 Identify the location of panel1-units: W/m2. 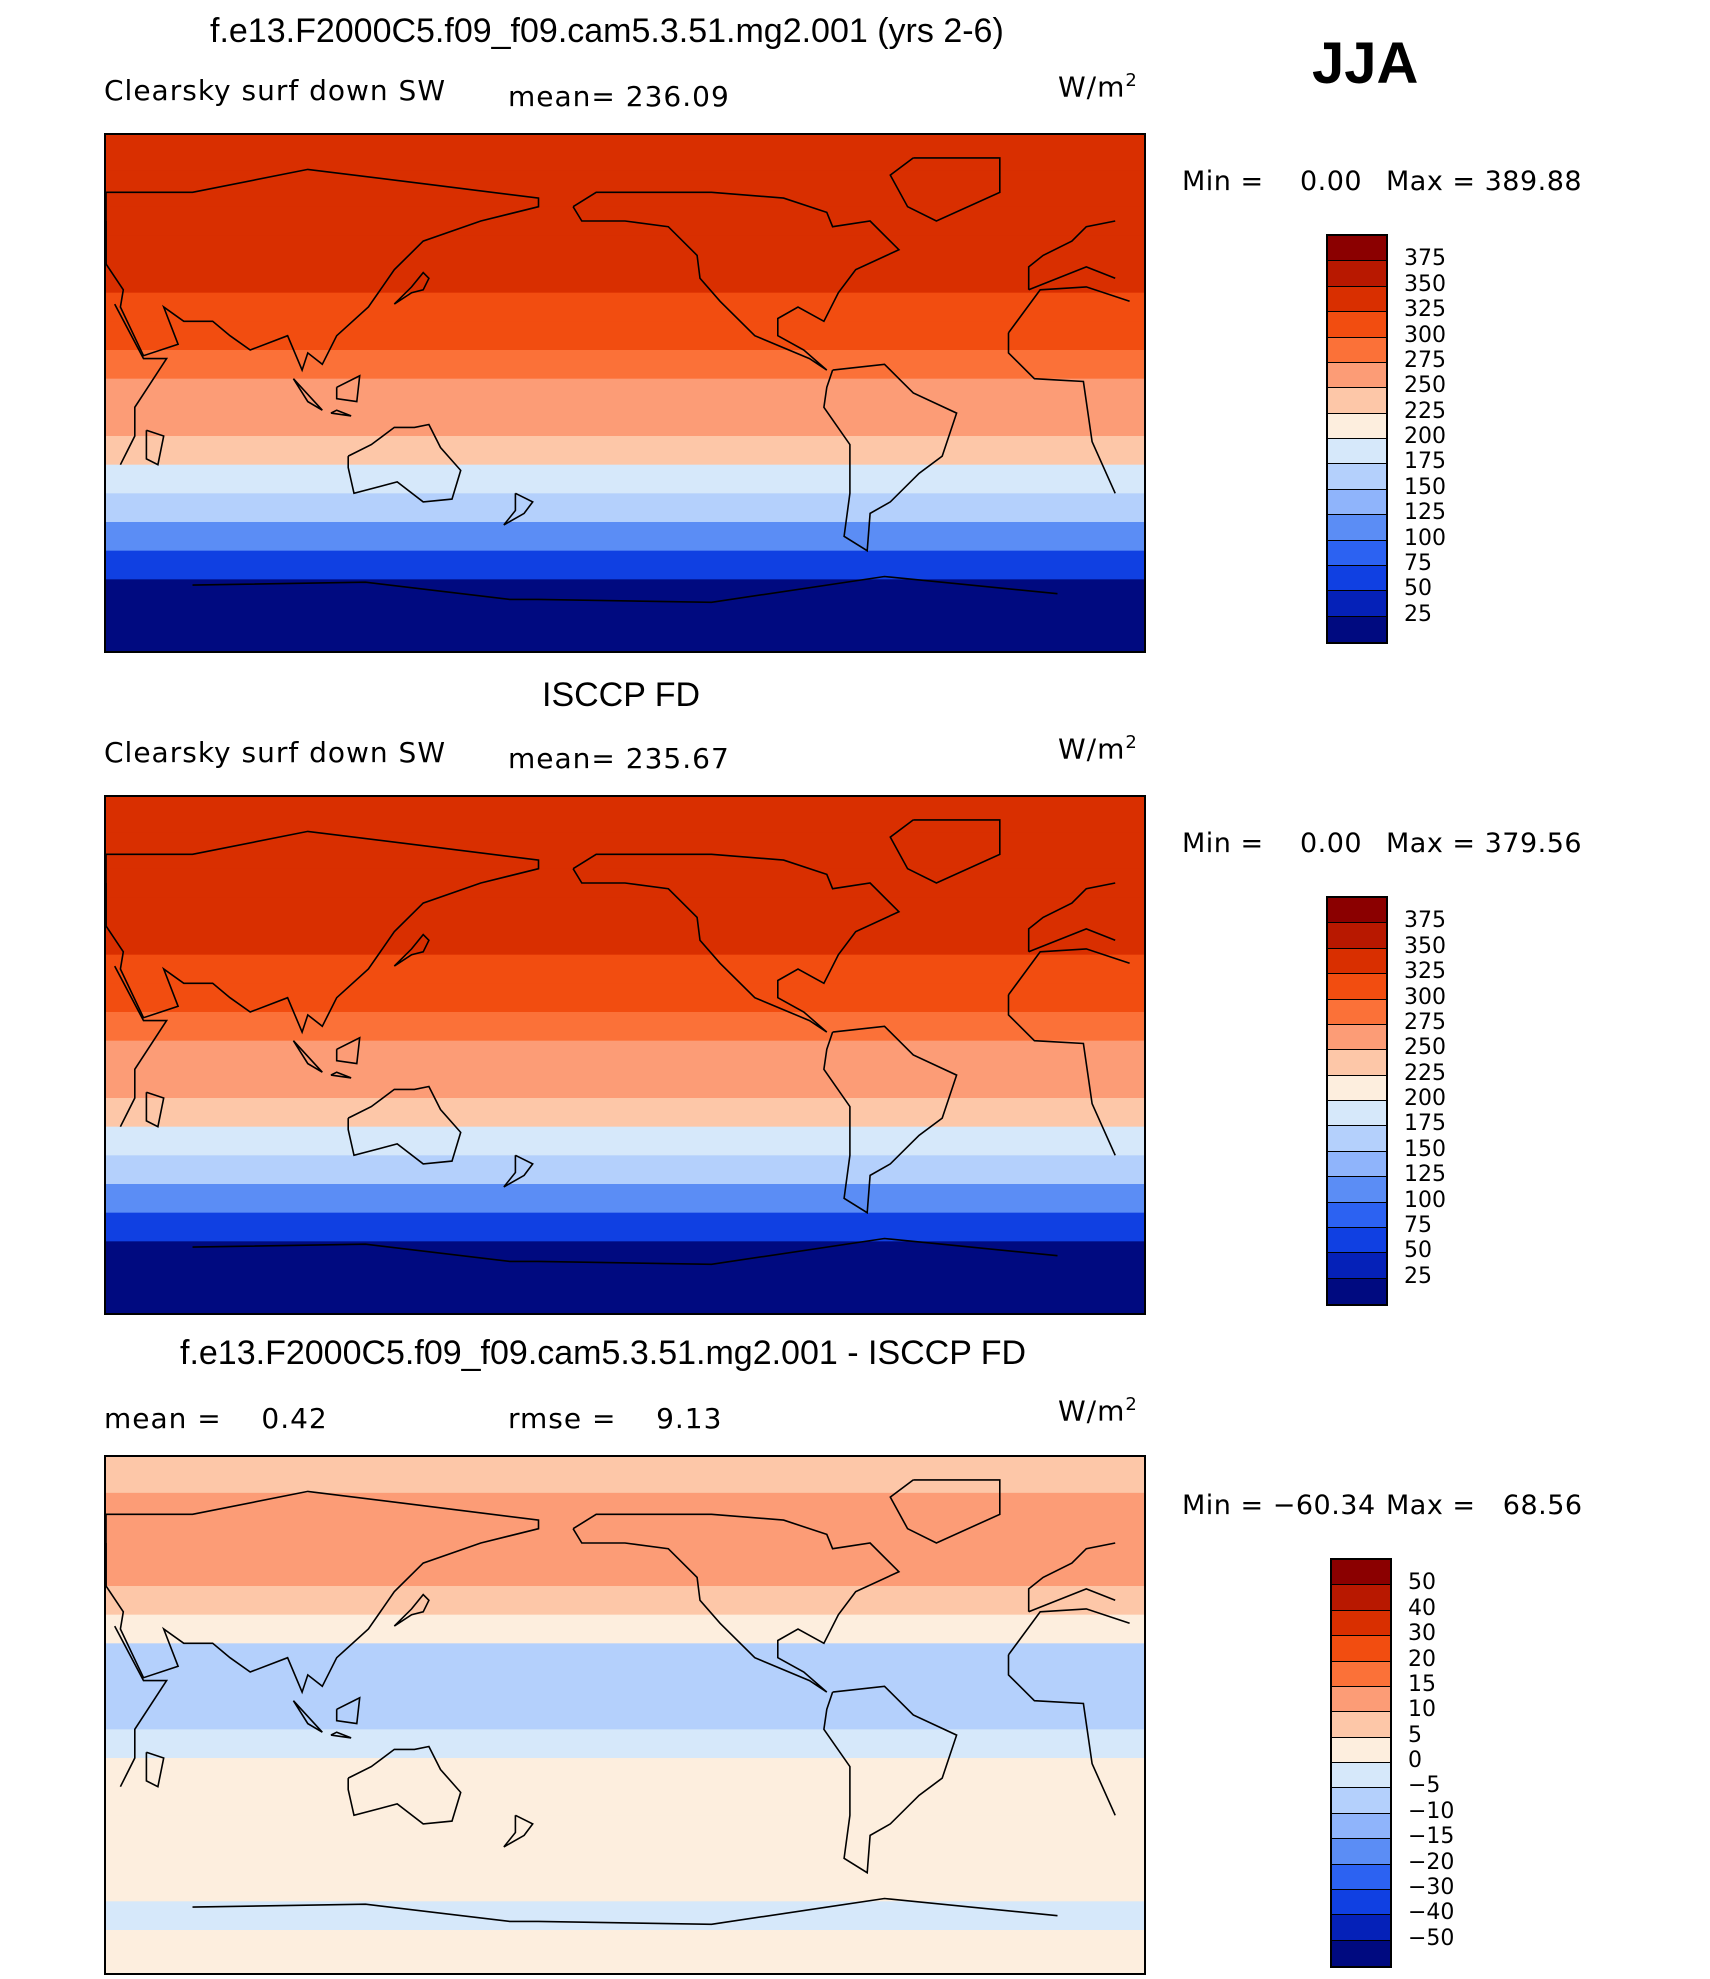
(1098, 87).